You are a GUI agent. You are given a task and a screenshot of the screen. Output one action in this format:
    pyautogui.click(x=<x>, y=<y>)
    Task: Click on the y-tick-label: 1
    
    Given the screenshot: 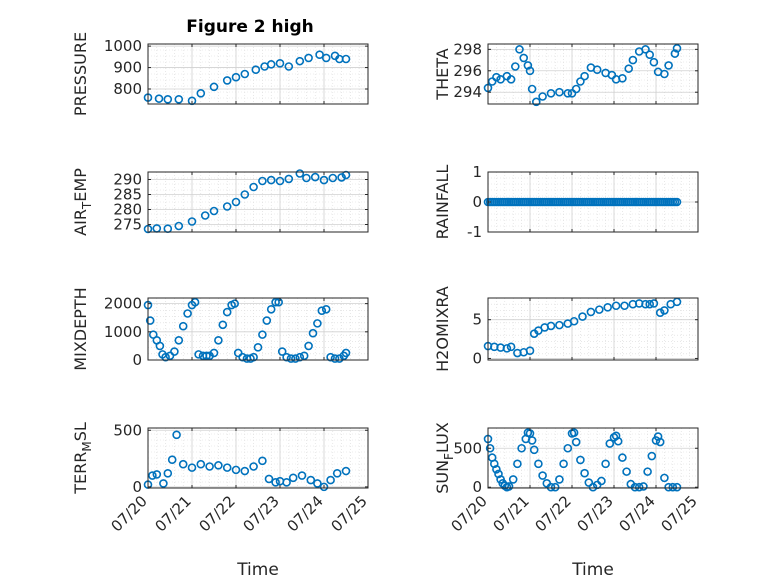 What is the action you would take?
    pyautogui.click(x=477, y=172)
    